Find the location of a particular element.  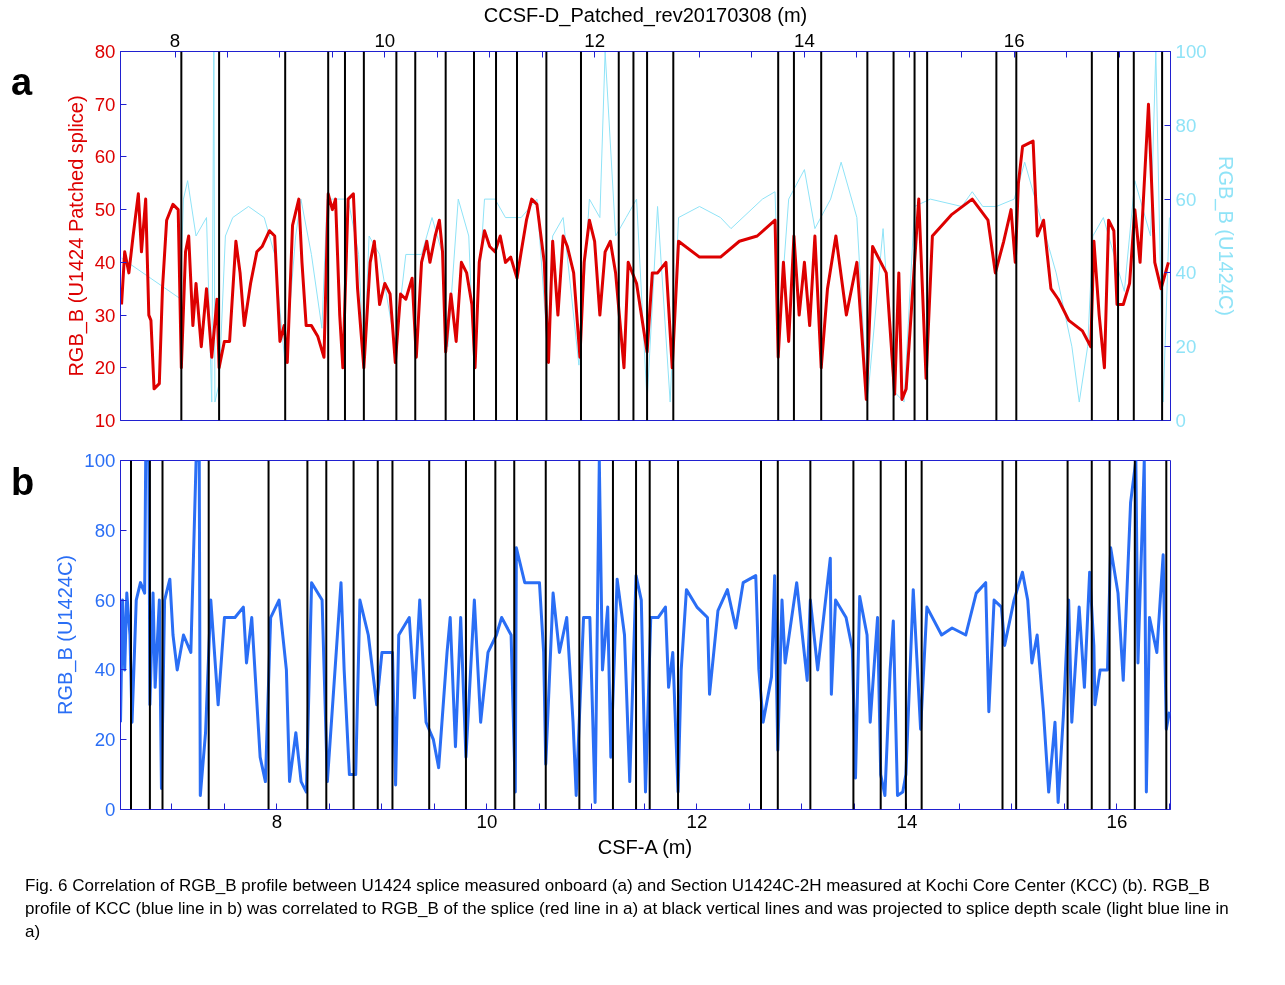

y2-tick-label: 20 is located at coordinates (1186, 347).